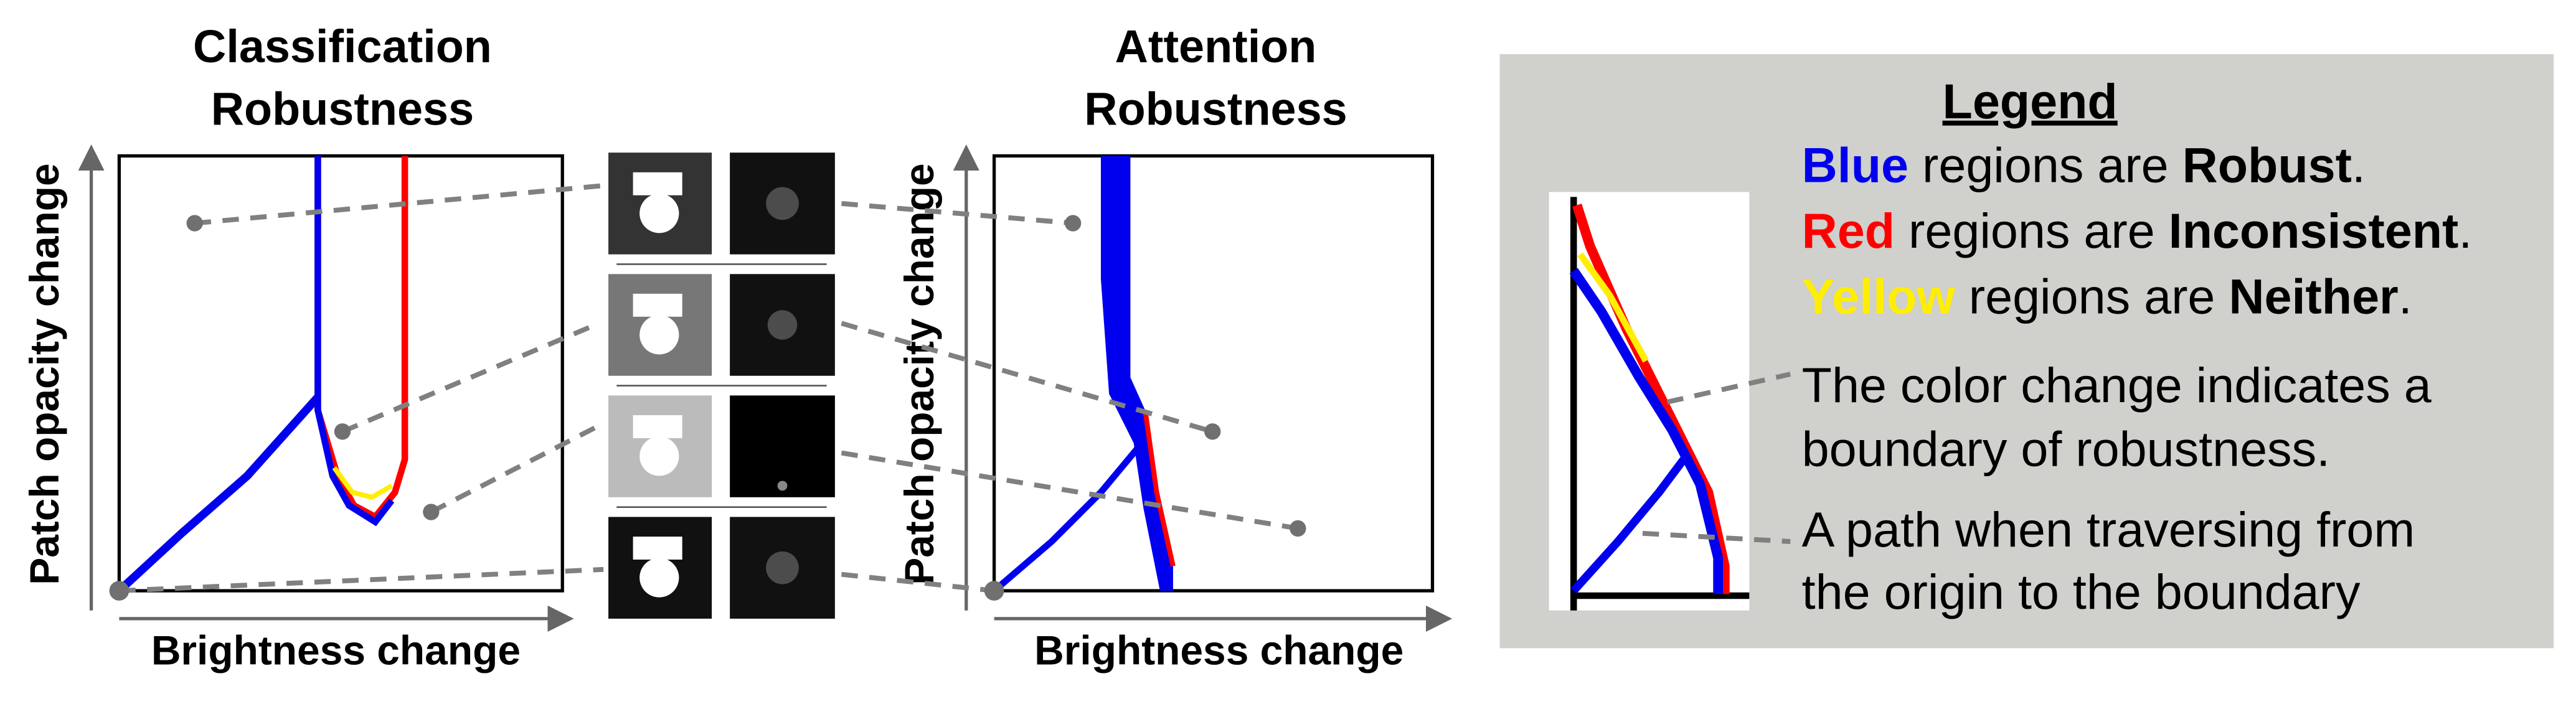 The image size is (2576, 704). Describe the element at coordinates (2108, 529) in the screenshot. I see `legend-note: A path when traversing from` at that location.